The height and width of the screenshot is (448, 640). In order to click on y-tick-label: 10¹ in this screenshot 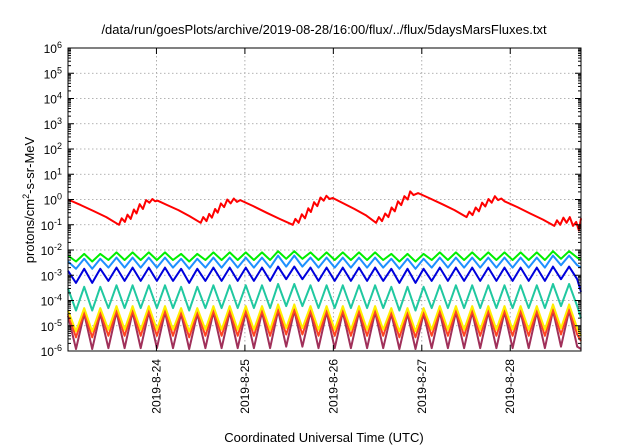, I will do `click(53, 174)`.